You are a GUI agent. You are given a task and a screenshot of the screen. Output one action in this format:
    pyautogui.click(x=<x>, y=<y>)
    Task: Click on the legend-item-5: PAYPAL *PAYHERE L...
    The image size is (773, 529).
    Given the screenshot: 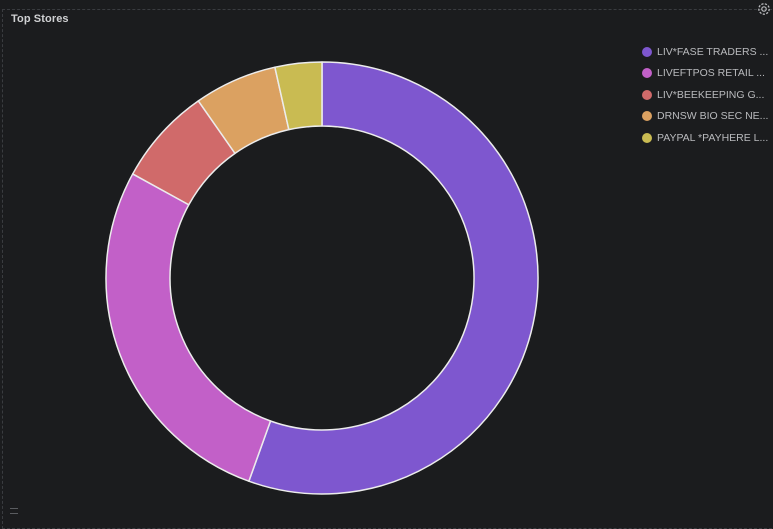 What is the action you would take?
    pyautogui.click(x=707, y=138)
    